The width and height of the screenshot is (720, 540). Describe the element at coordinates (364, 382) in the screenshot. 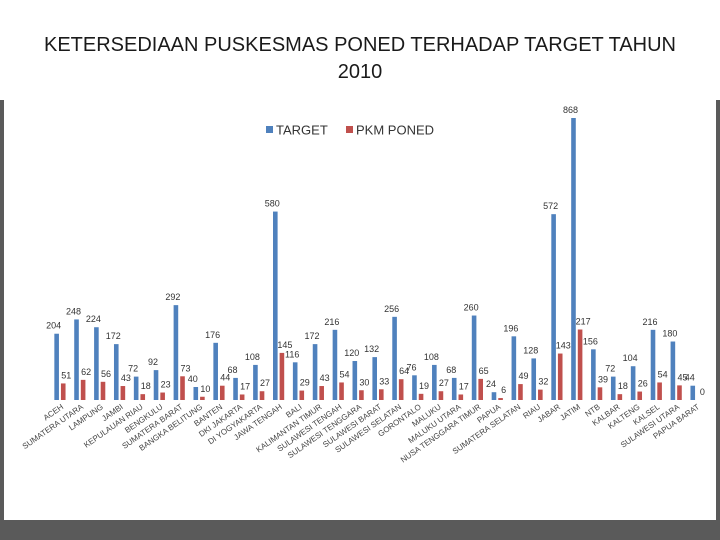

I see `value-label: 30` at that location.